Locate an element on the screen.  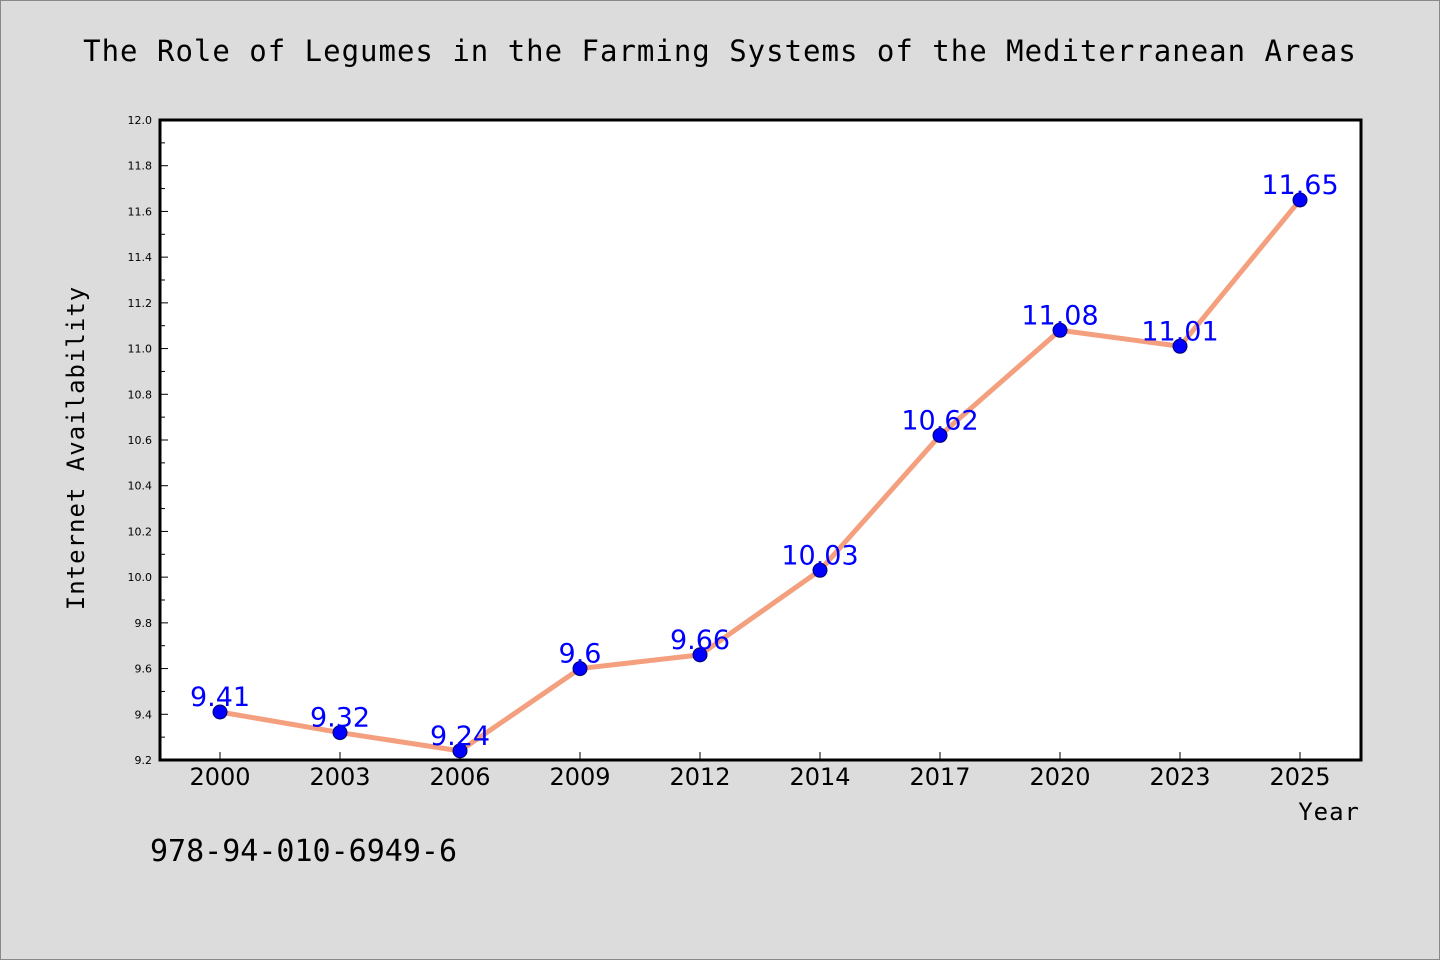
data-label: 9.24 is located at coordinates (460, 736).